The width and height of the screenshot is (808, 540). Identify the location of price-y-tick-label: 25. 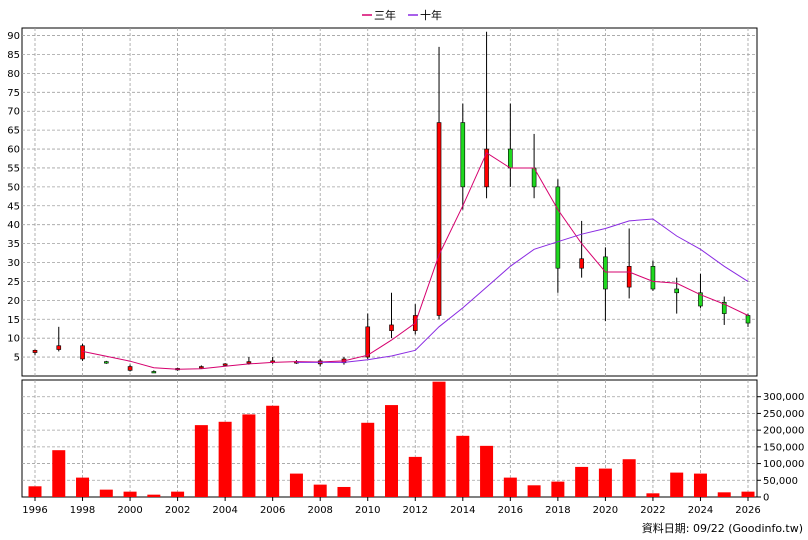
(13, 282).